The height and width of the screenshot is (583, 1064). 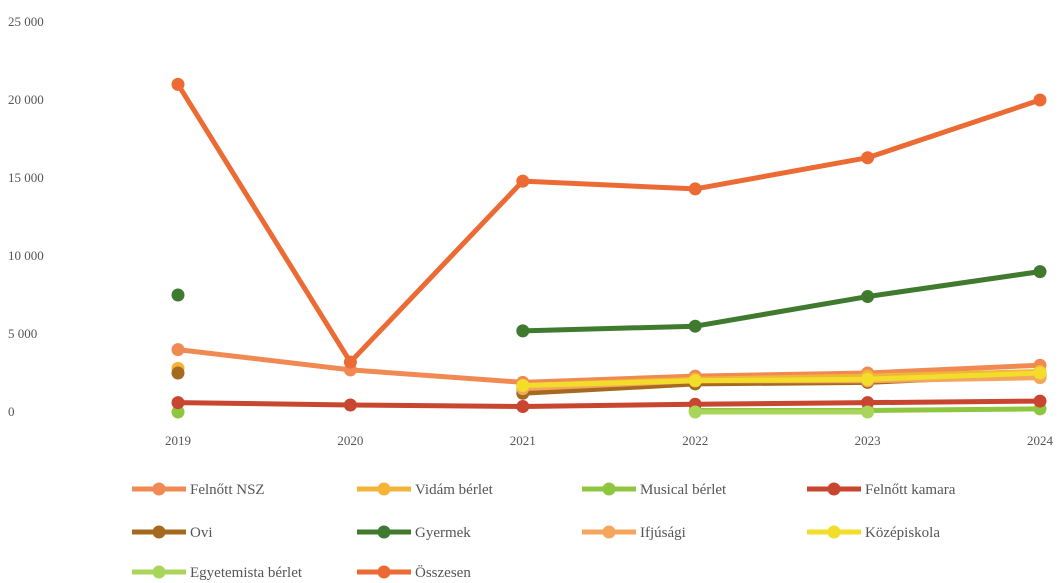 I want to click on legend-item: Felnőtt kamara, so click(x=881, y=490).